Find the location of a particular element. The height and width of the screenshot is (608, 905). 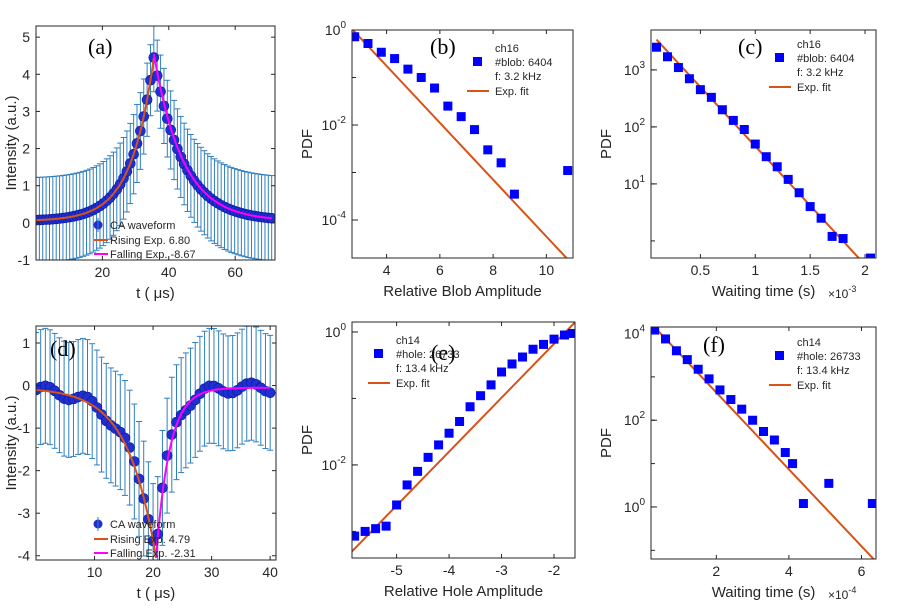

x-tick-label: 1 is located at coordinates (755, 270).